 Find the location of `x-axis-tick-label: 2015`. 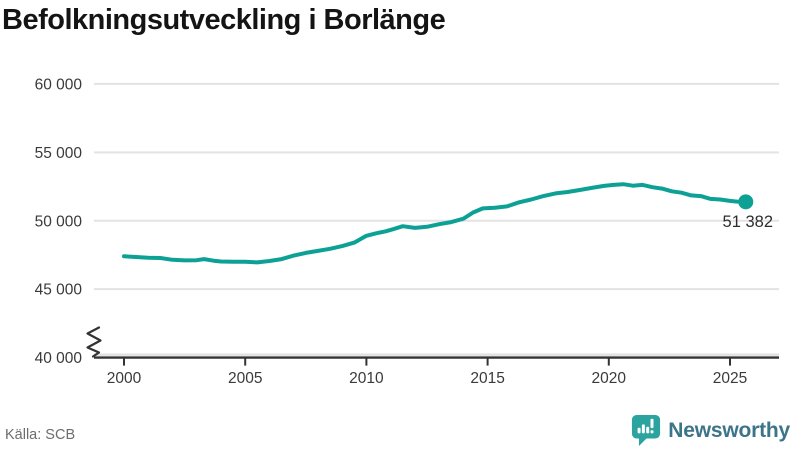

x-axis-tick-label: 2015 is located at coordinates (487, 378).